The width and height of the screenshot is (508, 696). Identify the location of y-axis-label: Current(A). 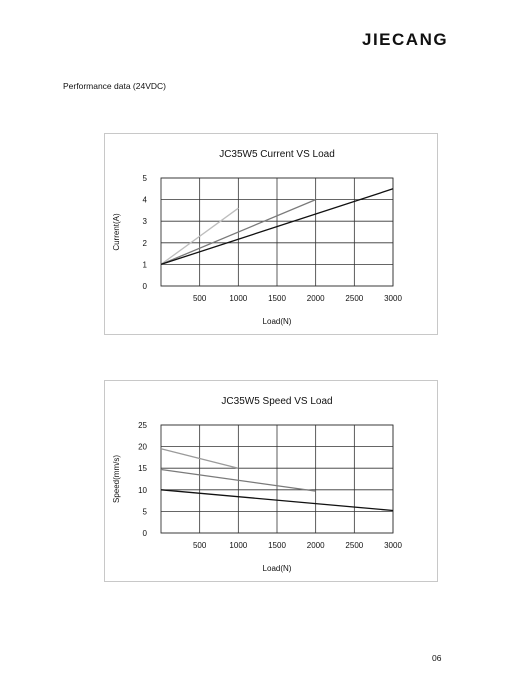
(116, 232).